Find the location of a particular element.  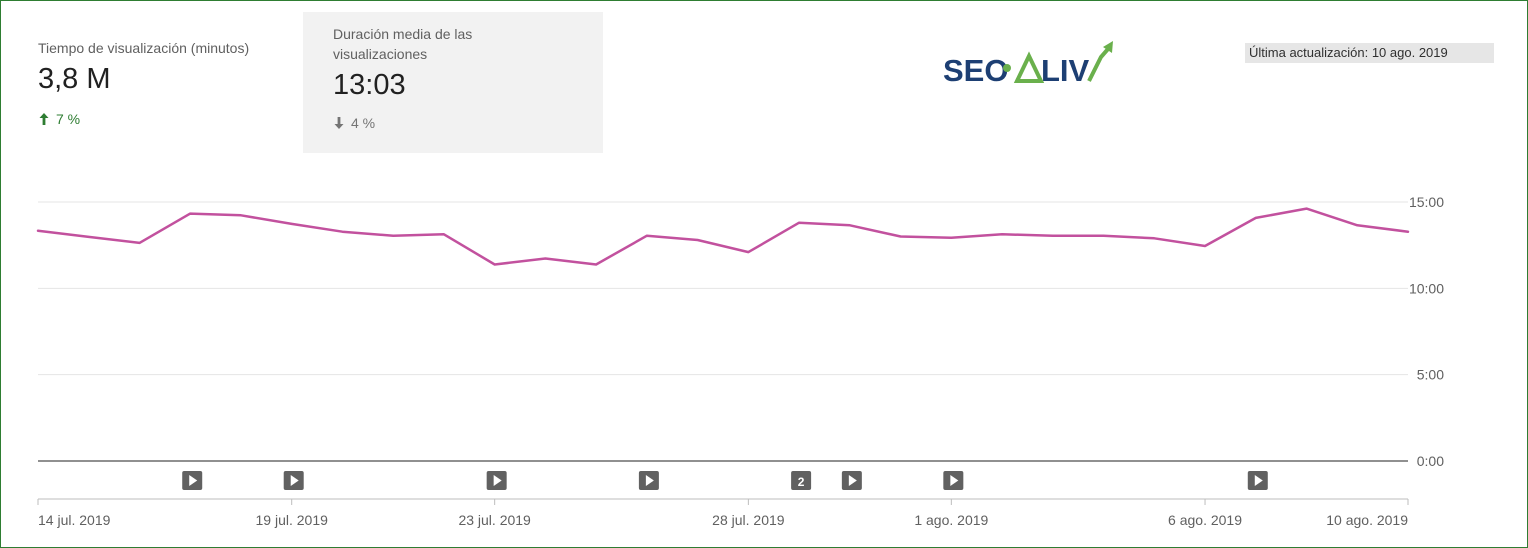

y-tick-label: 5:00 is located at coordinates (1430, 375).